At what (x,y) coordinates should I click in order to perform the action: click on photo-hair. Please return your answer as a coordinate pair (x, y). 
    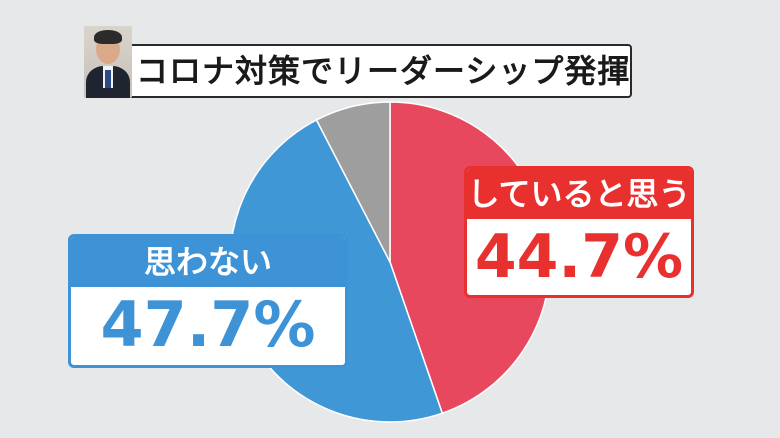
    Looking at the image, I should click on (108, 37).